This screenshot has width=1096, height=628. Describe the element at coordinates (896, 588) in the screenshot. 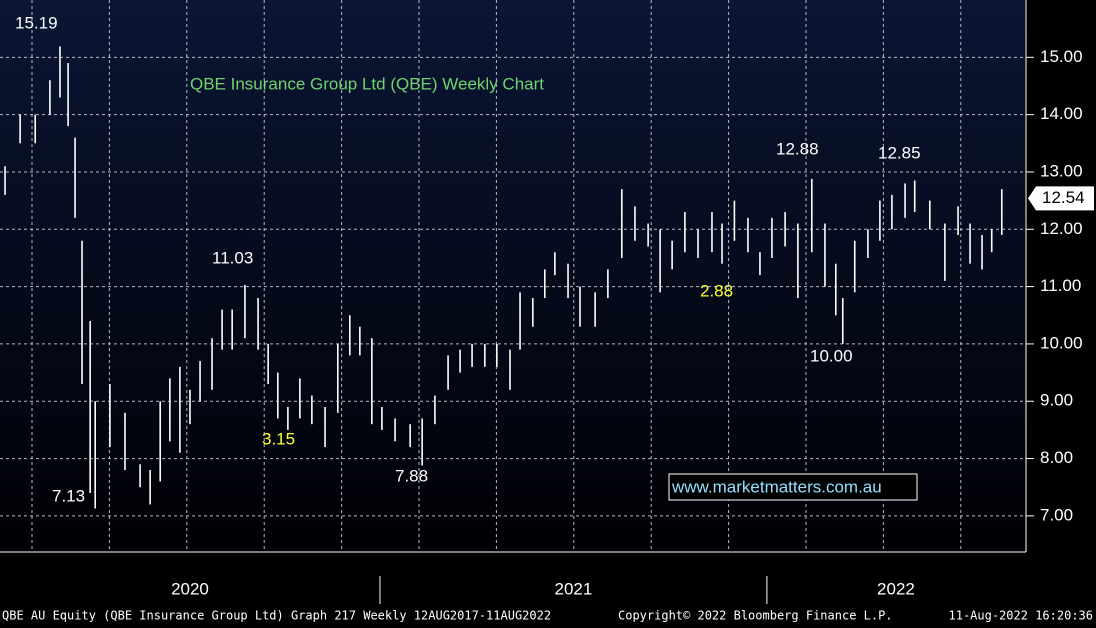

I see `x-tick-label: 2022` at that location.